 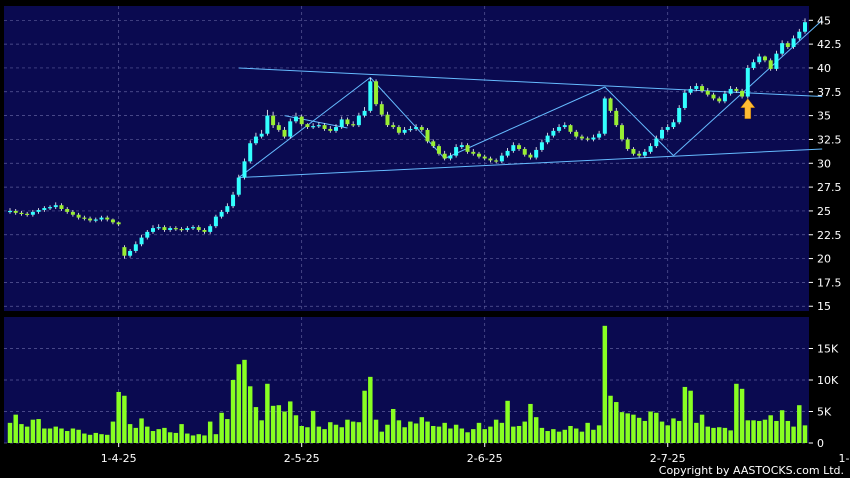 What do you see at coordinates (829, 187) in the screenshot?
I see `price-tick-label: 27.5` at bounding box center [829, 187].